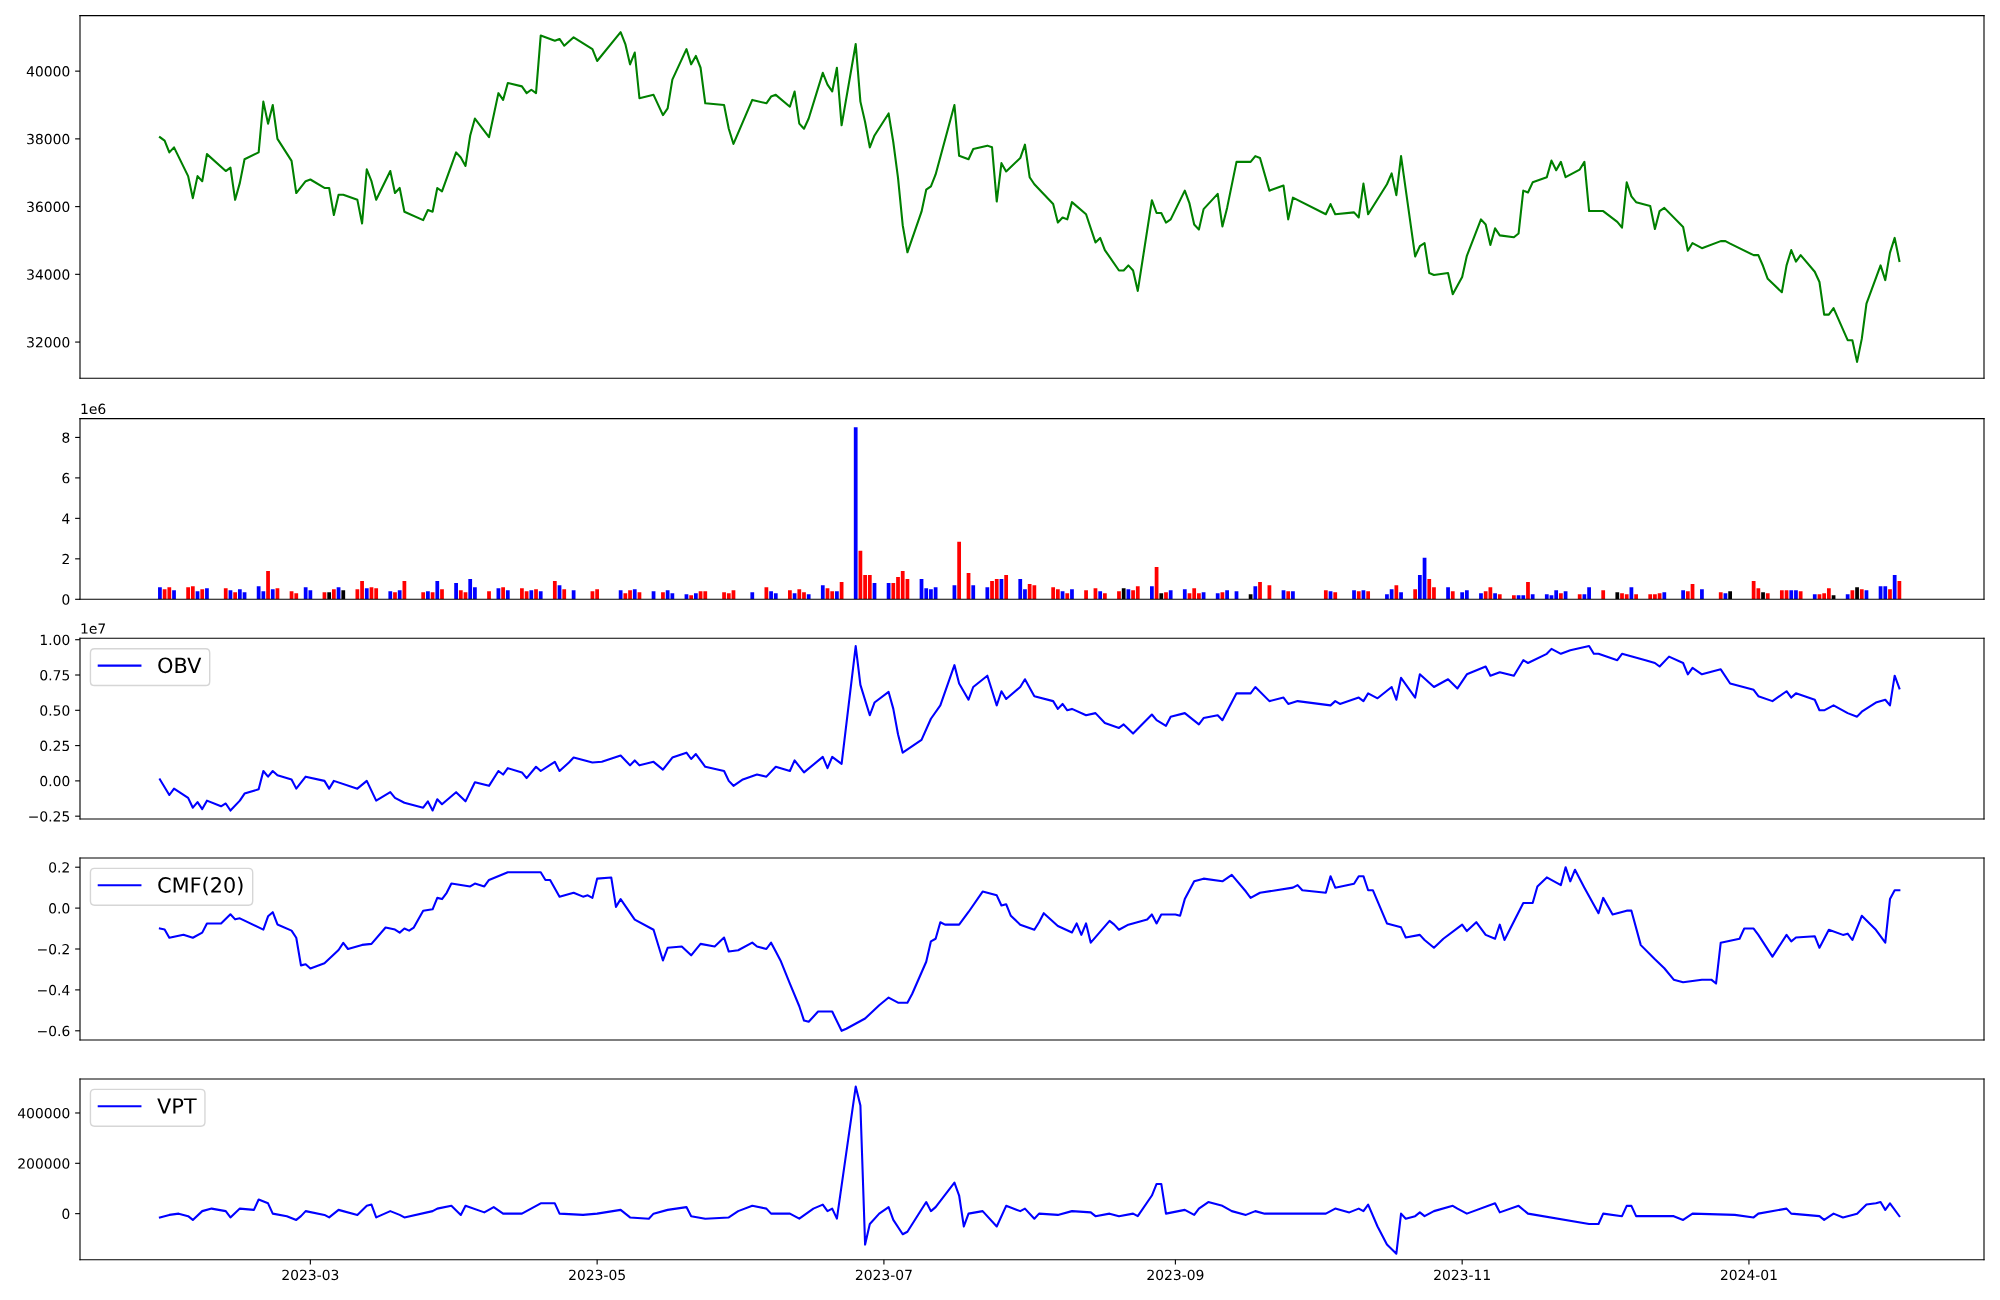  What do you see at coordinates (48, 71) in the screenshot?
I see `y-tick-label: 40000` at bounding box center [48, 71].